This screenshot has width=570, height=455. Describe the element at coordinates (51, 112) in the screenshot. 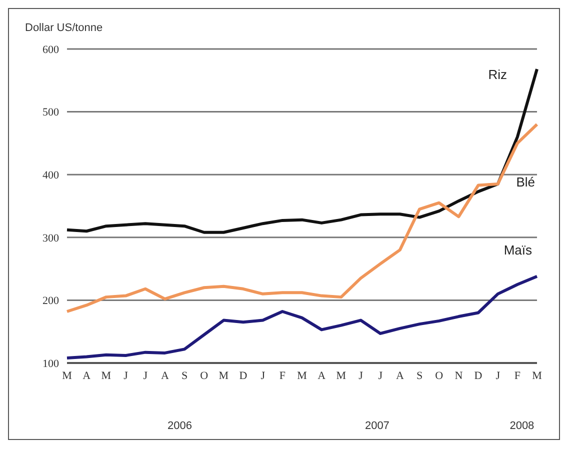

I see `y-tick-label: 500` at that location.